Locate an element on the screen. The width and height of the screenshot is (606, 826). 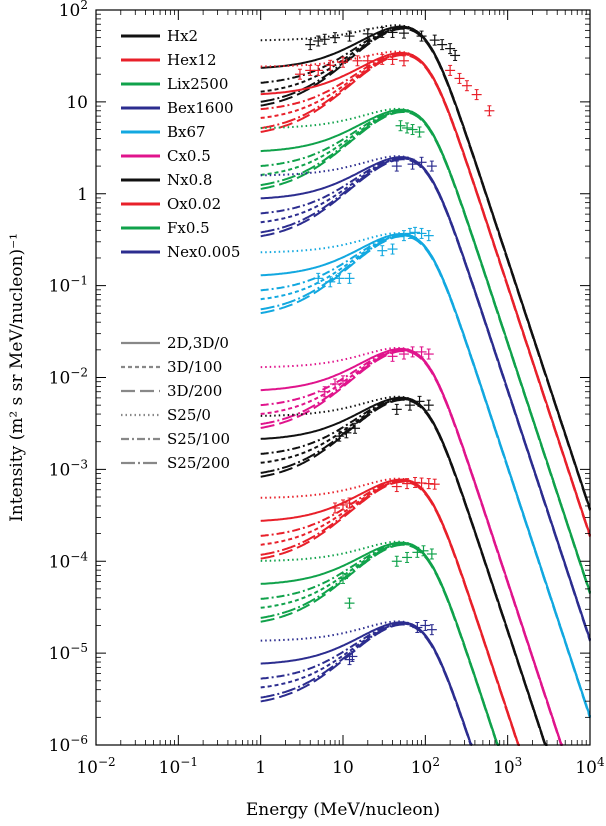
legend-style-label: 3D/100 is located at coordinates (194, 367).